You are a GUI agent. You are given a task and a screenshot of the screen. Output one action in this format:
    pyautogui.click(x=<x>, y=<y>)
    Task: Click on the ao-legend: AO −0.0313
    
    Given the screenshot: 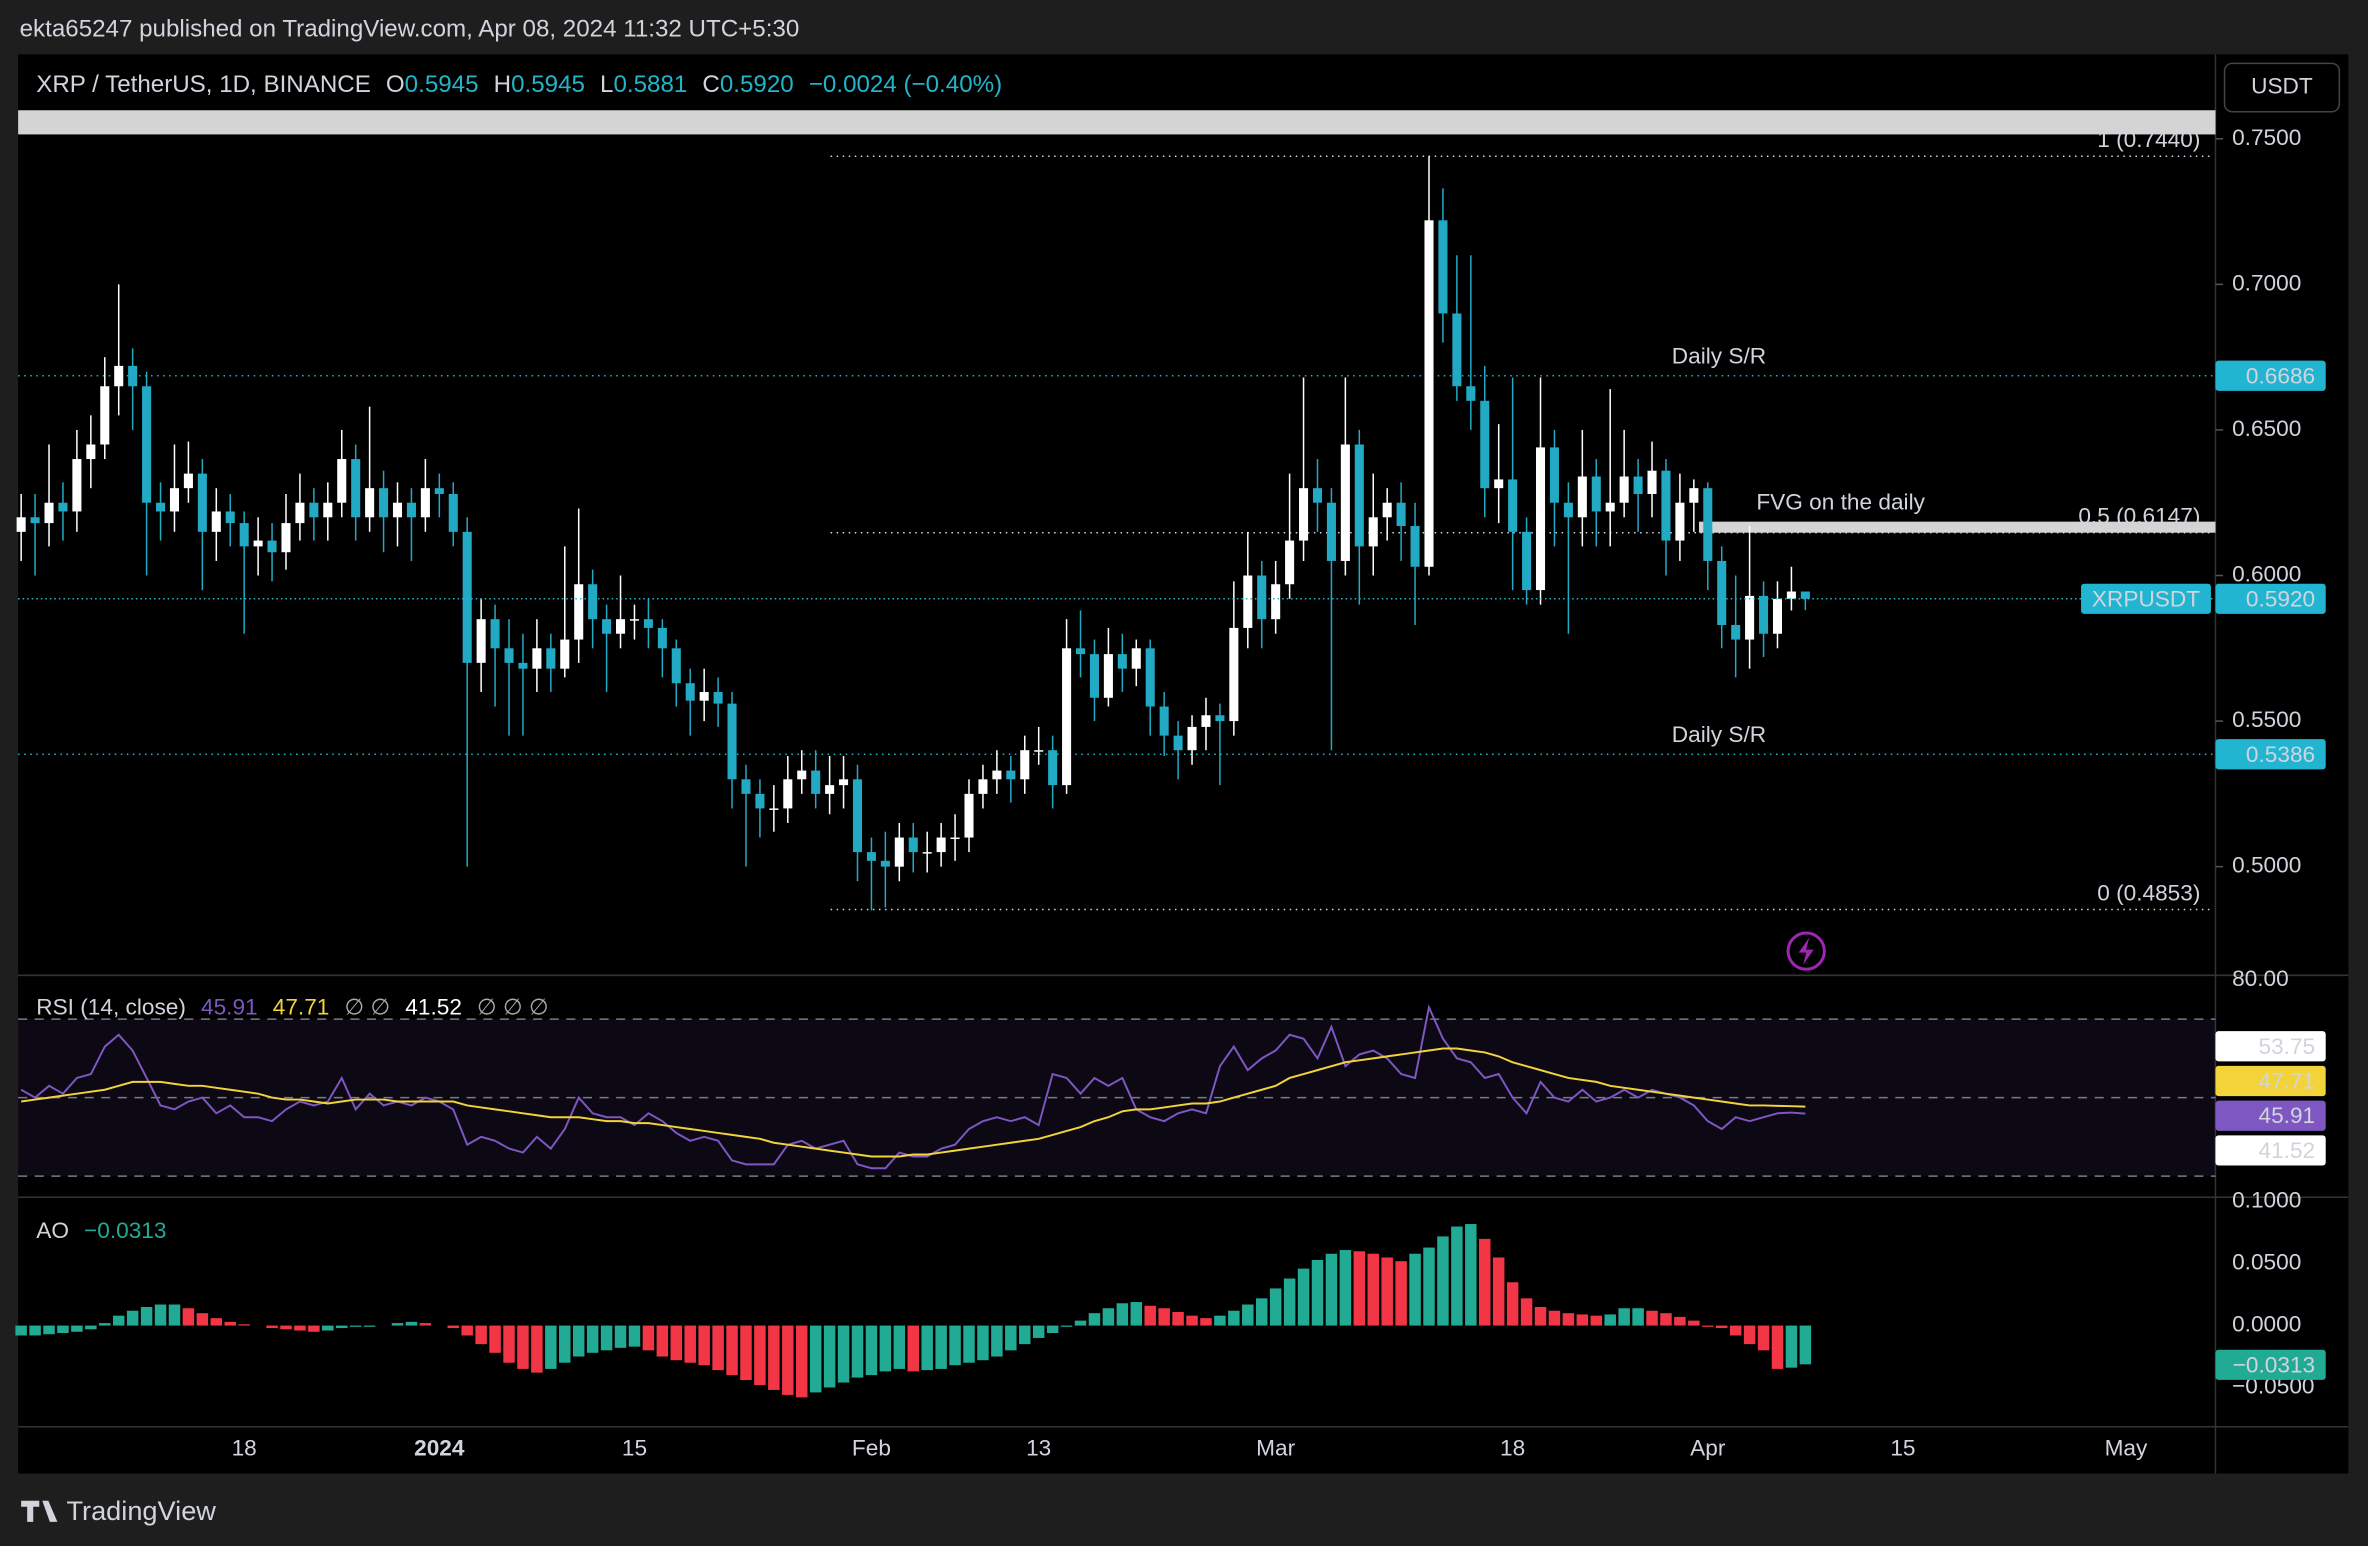 What is the action you would take?
    pyautogui.click(x=101, y=1230)
    